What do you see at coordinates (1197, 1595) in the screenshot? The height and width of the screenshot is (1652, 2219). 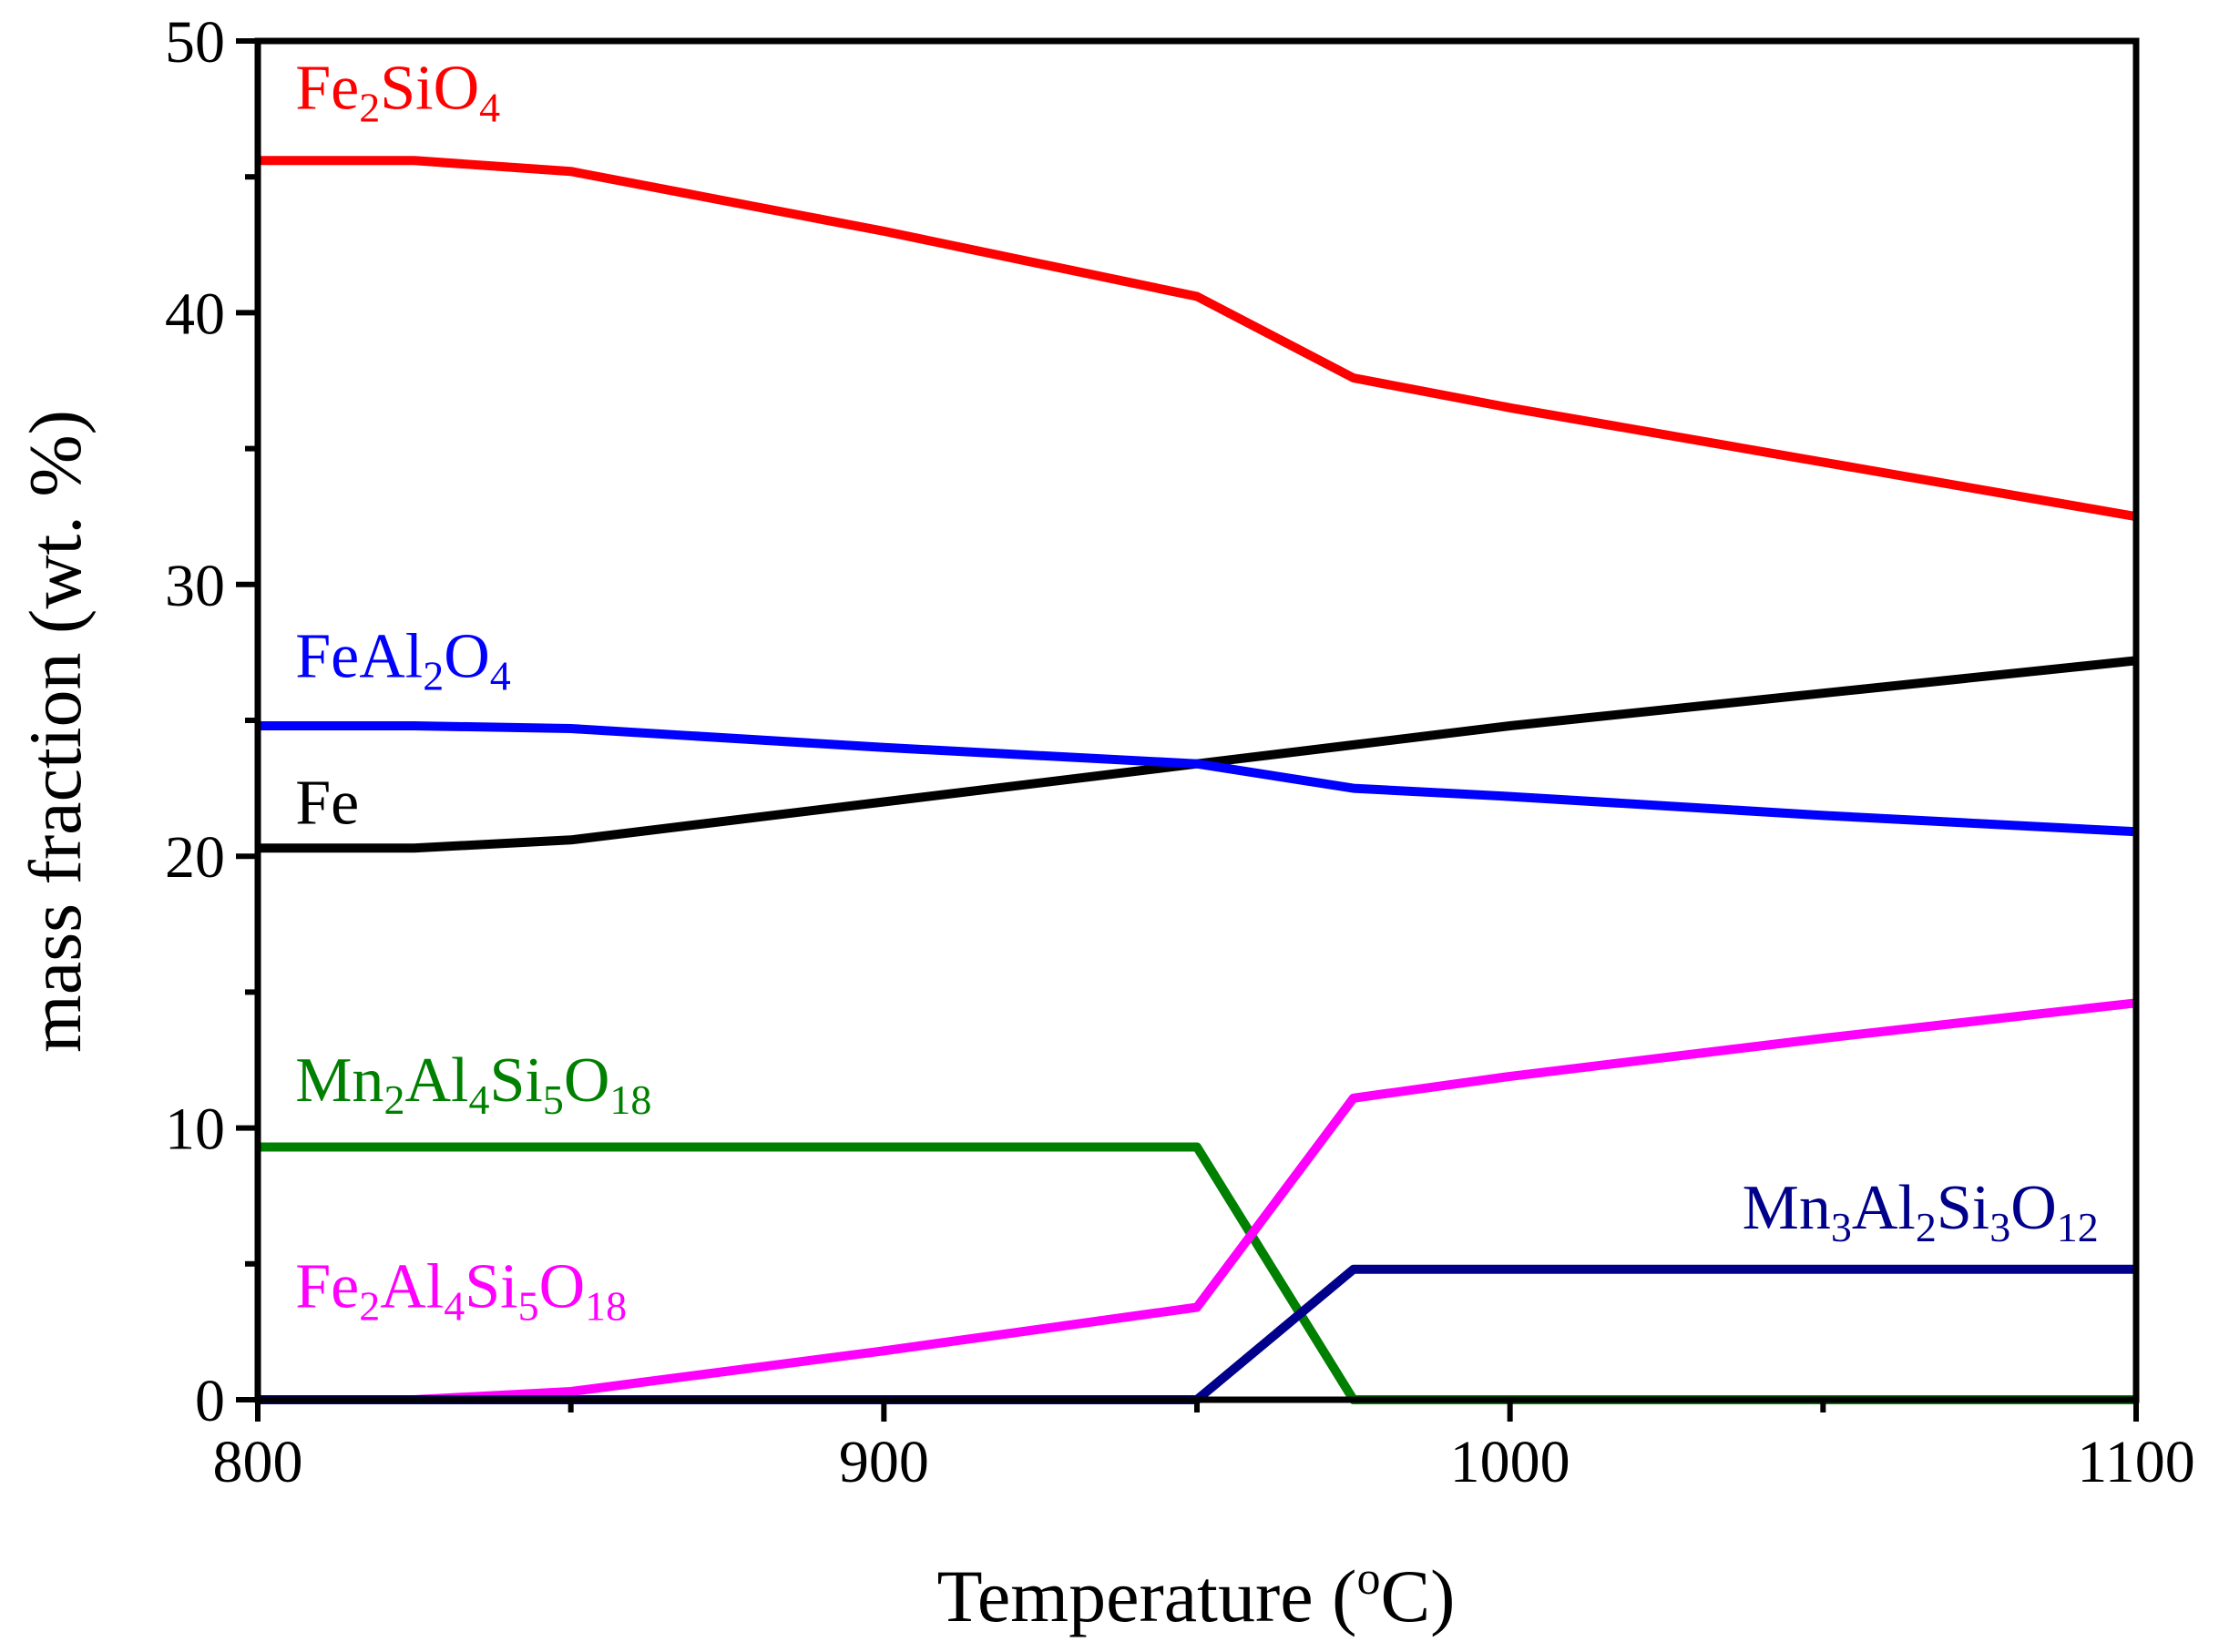 I see `x-axis-title: Temperature (oC)` at bounding box center [1197, 1595].